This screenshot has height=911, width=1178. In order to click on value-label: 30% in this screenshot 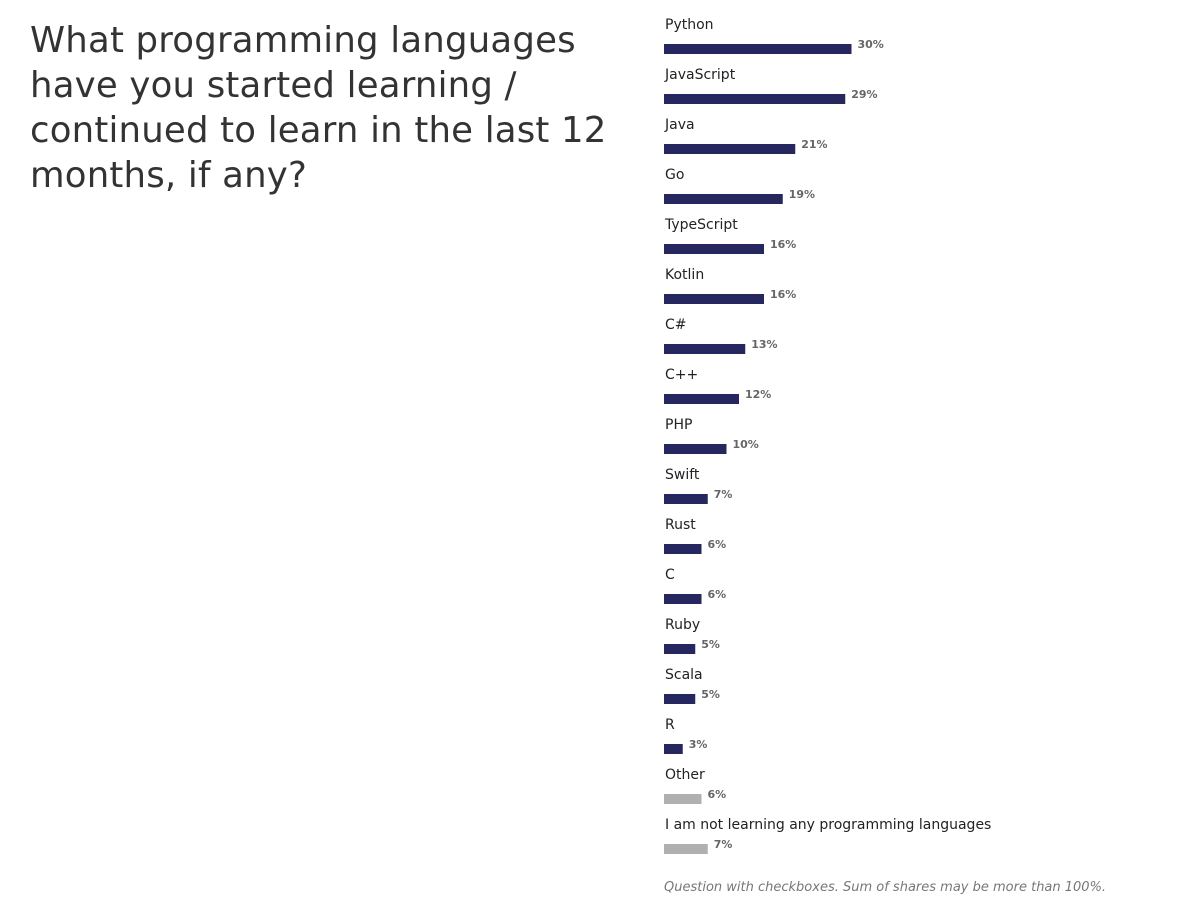, I will do `click(871, 44)`.